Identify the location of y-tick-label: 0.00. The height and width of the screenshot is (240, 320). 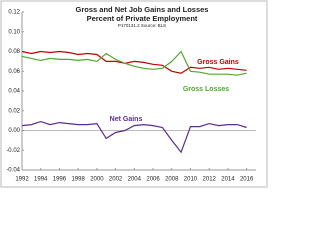
(14, 131).